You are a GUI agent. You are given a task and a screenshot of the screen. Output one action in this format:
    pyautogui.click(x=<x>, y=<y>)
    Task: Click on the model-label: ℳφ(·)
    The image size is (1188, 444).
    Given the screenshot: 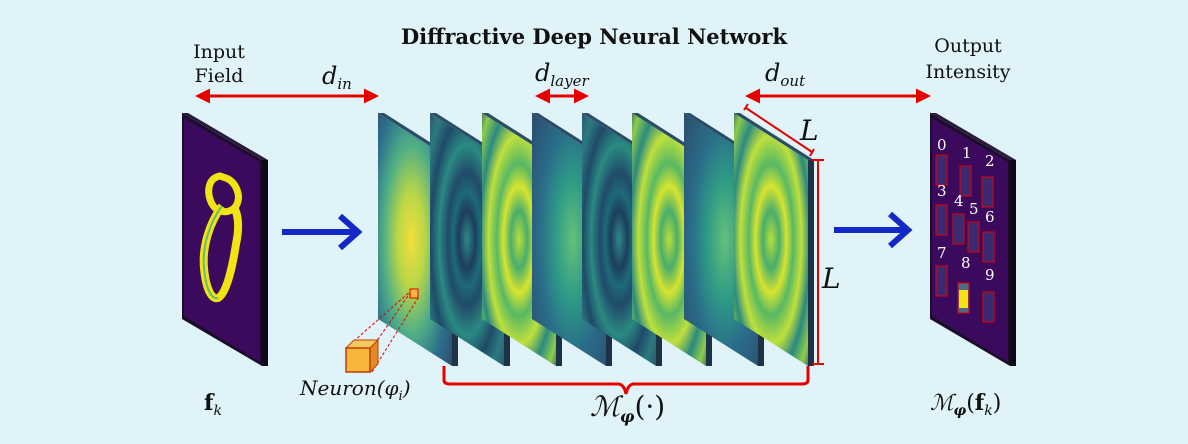 What is the action you would take?
    pyautogui.click(x=627, y=408)
    